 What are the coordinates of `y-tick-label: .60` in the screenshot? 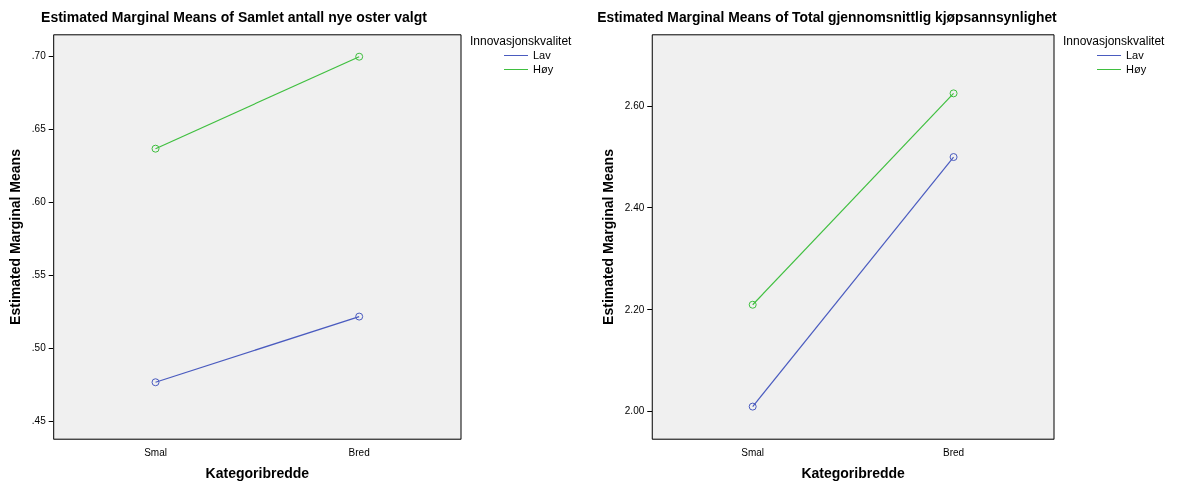 It's located at (39, 202).